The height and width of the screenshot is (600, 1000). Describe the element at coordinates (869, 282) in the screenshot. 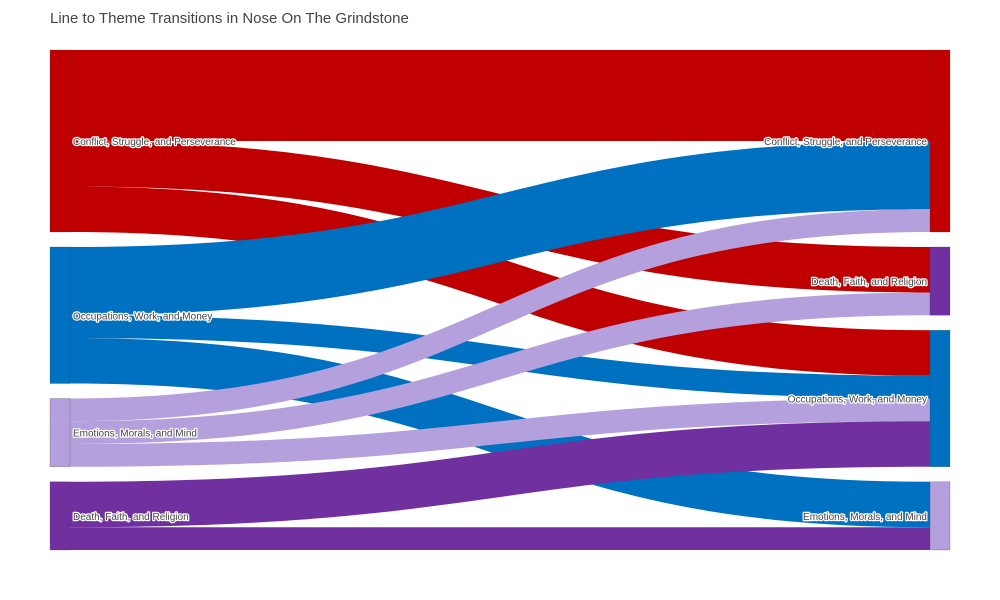

I see `node-label-target-death-faith-and-religion: Death, Faith, and Religion` at that location.